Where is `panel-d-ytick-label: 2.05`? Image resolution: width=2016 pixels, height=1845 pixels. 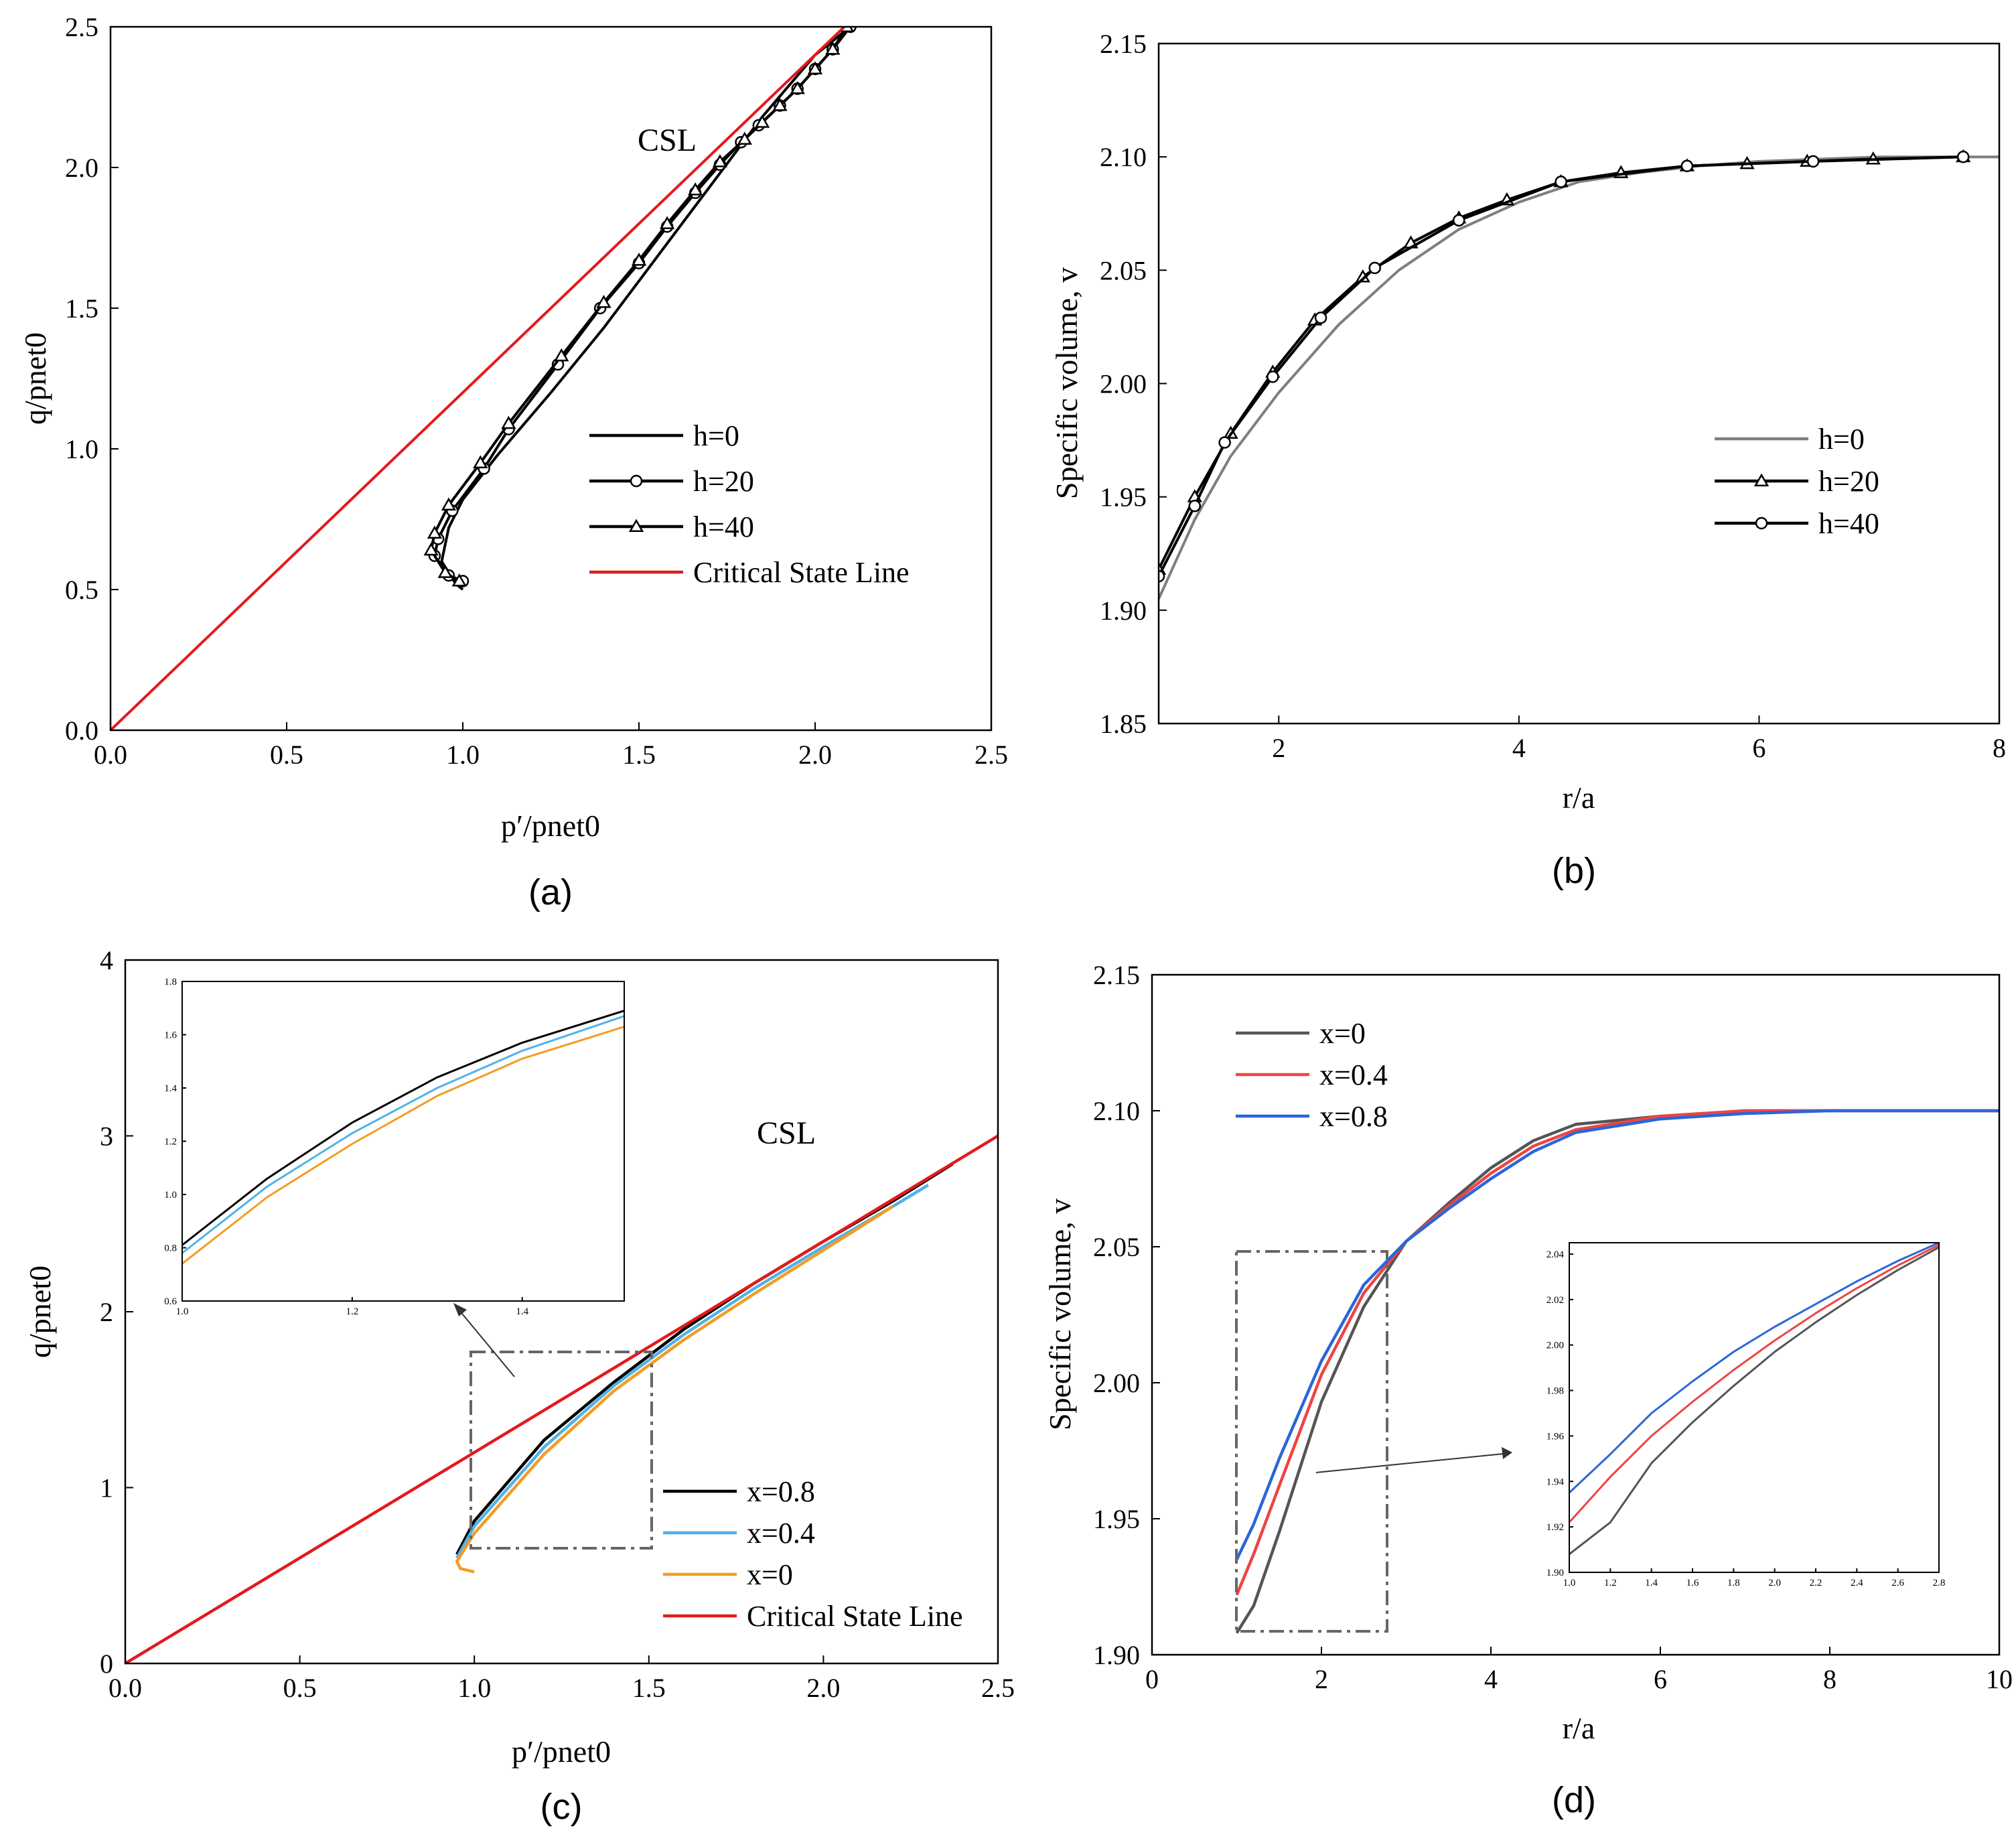 panel-d-ytick-label: 2.05 is located at coordinates (1116, 1247).